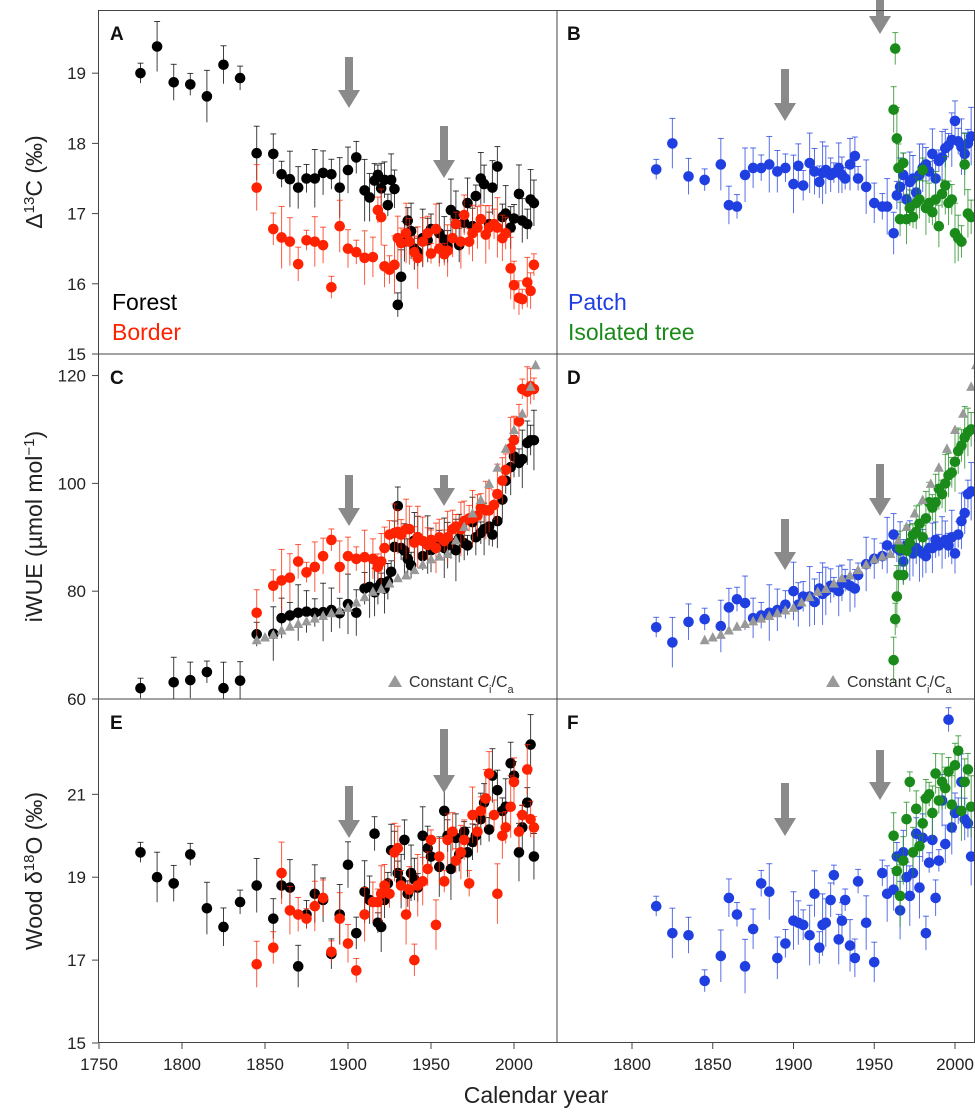 The width and height of the screenshot is (975, 1113). What do you see at coordinates (337, 169) in the screenshot?
I see `series-forest` at bounding box center [337, 169].